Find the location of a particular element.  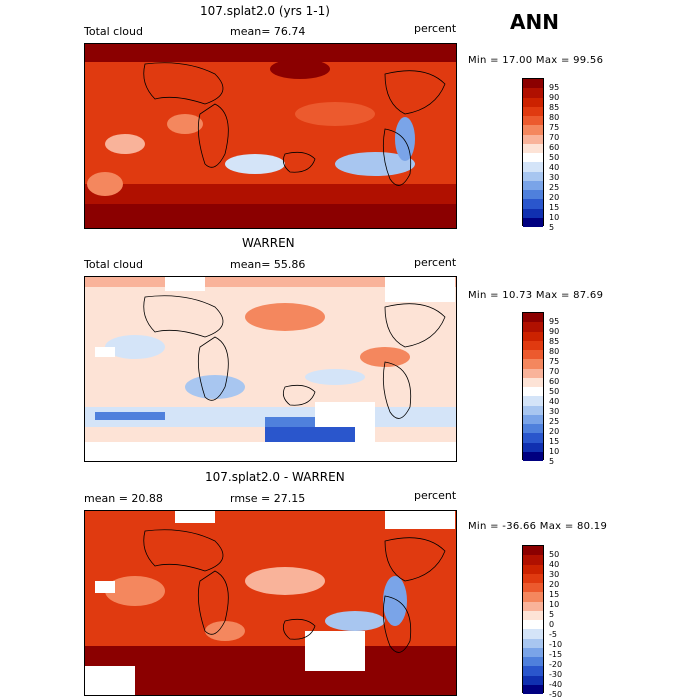

minmax-label: Min = -36.66 Max = 80.19 is located at coordinates (538, 526).